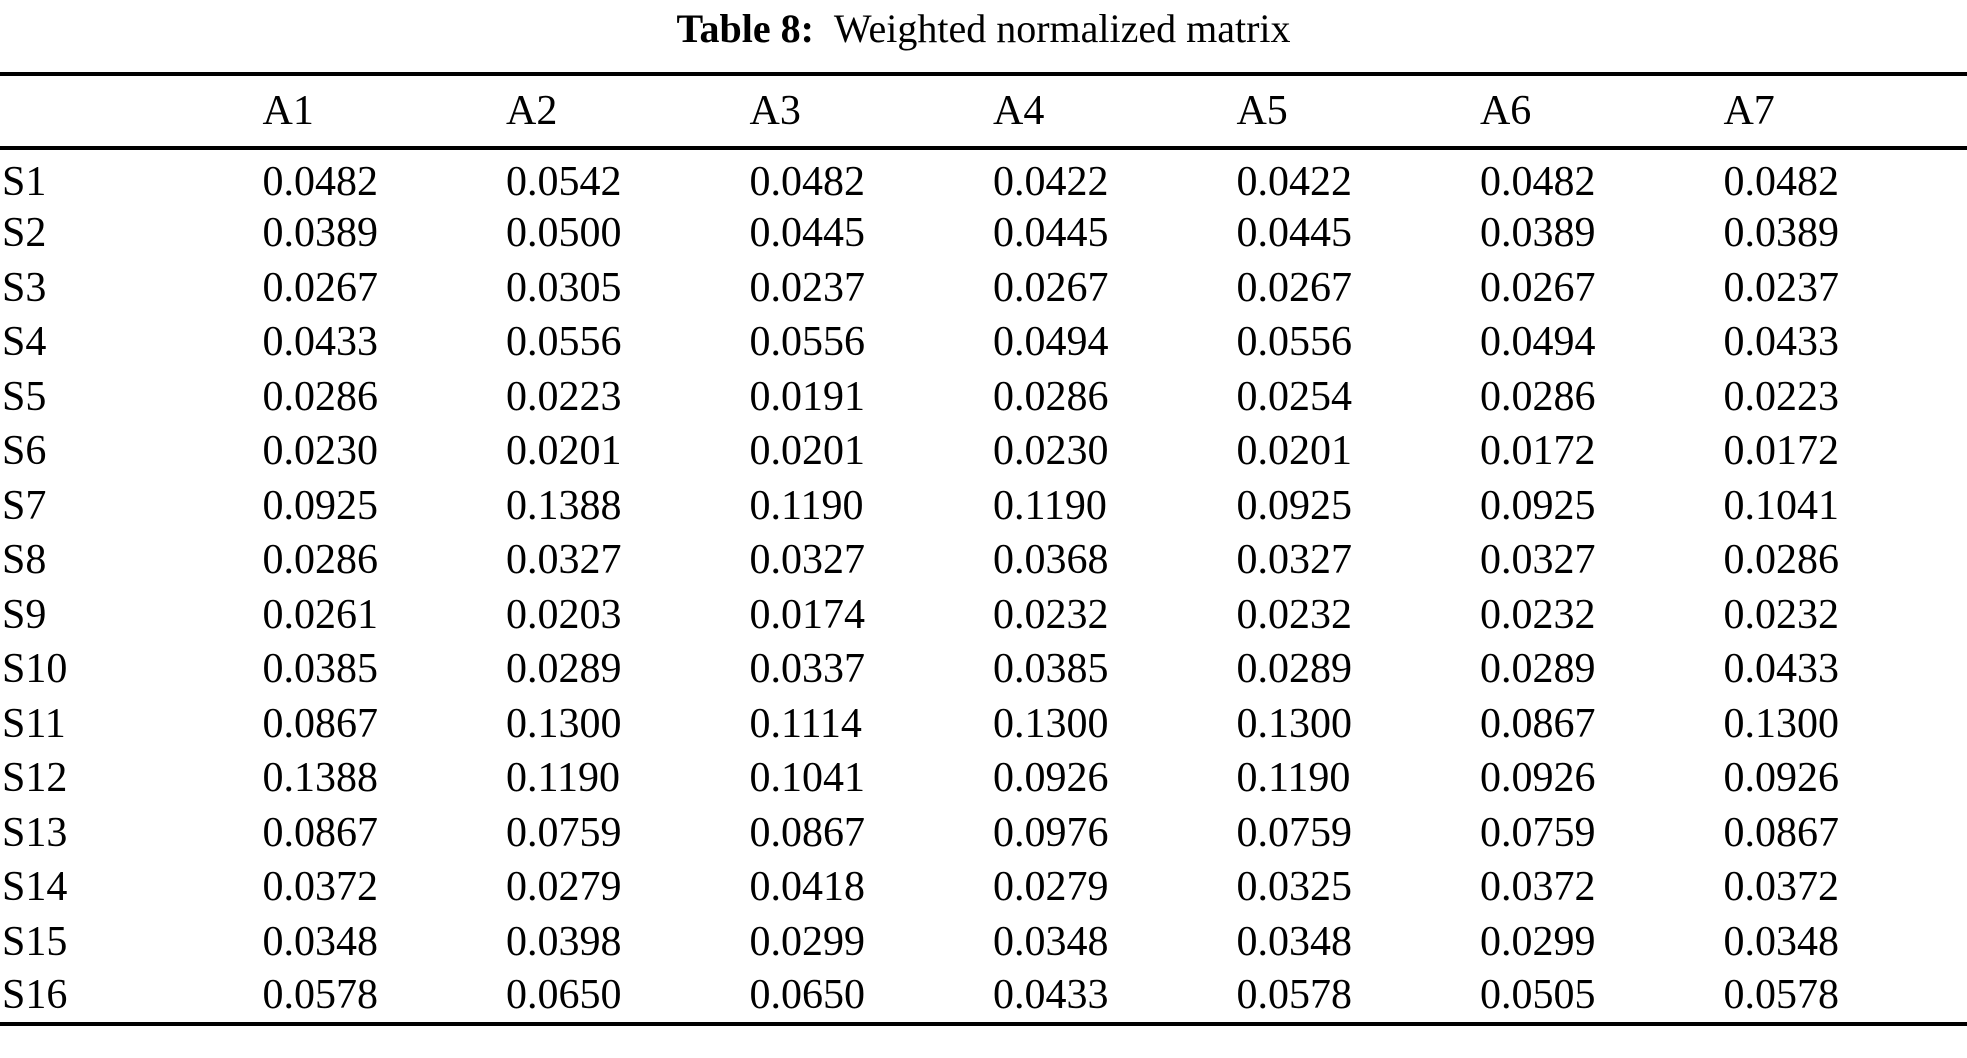 The width and height of the screenshot is (1967, 1058). Describe the element at coordinates (1781, 451) in the screenshot. I see `cell-s6-a7: 0.0172` at that location.